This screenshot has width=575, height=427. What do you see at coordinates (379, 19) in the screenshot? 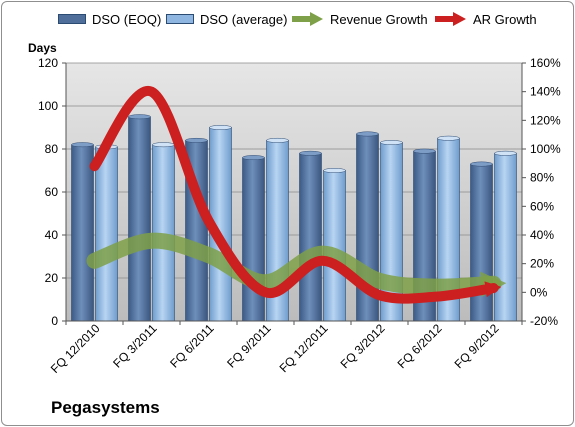
I see `legend-label-revenue-growth: Revenue Growth` at bounding box center [379, 19].